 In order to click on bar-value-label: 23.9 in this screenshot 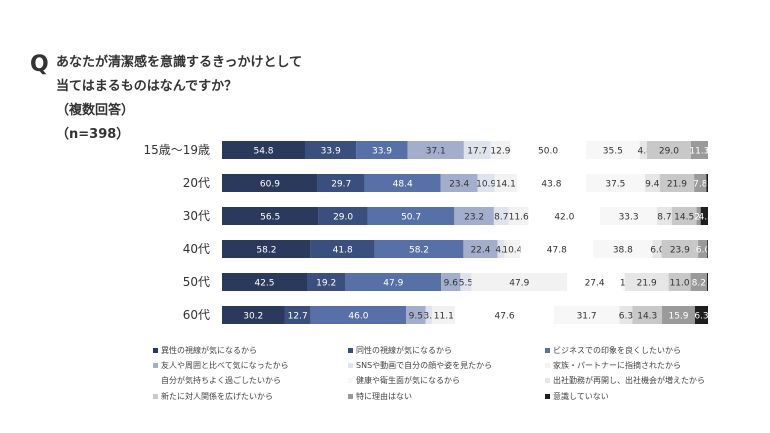, I will do `click(680, 251)`.